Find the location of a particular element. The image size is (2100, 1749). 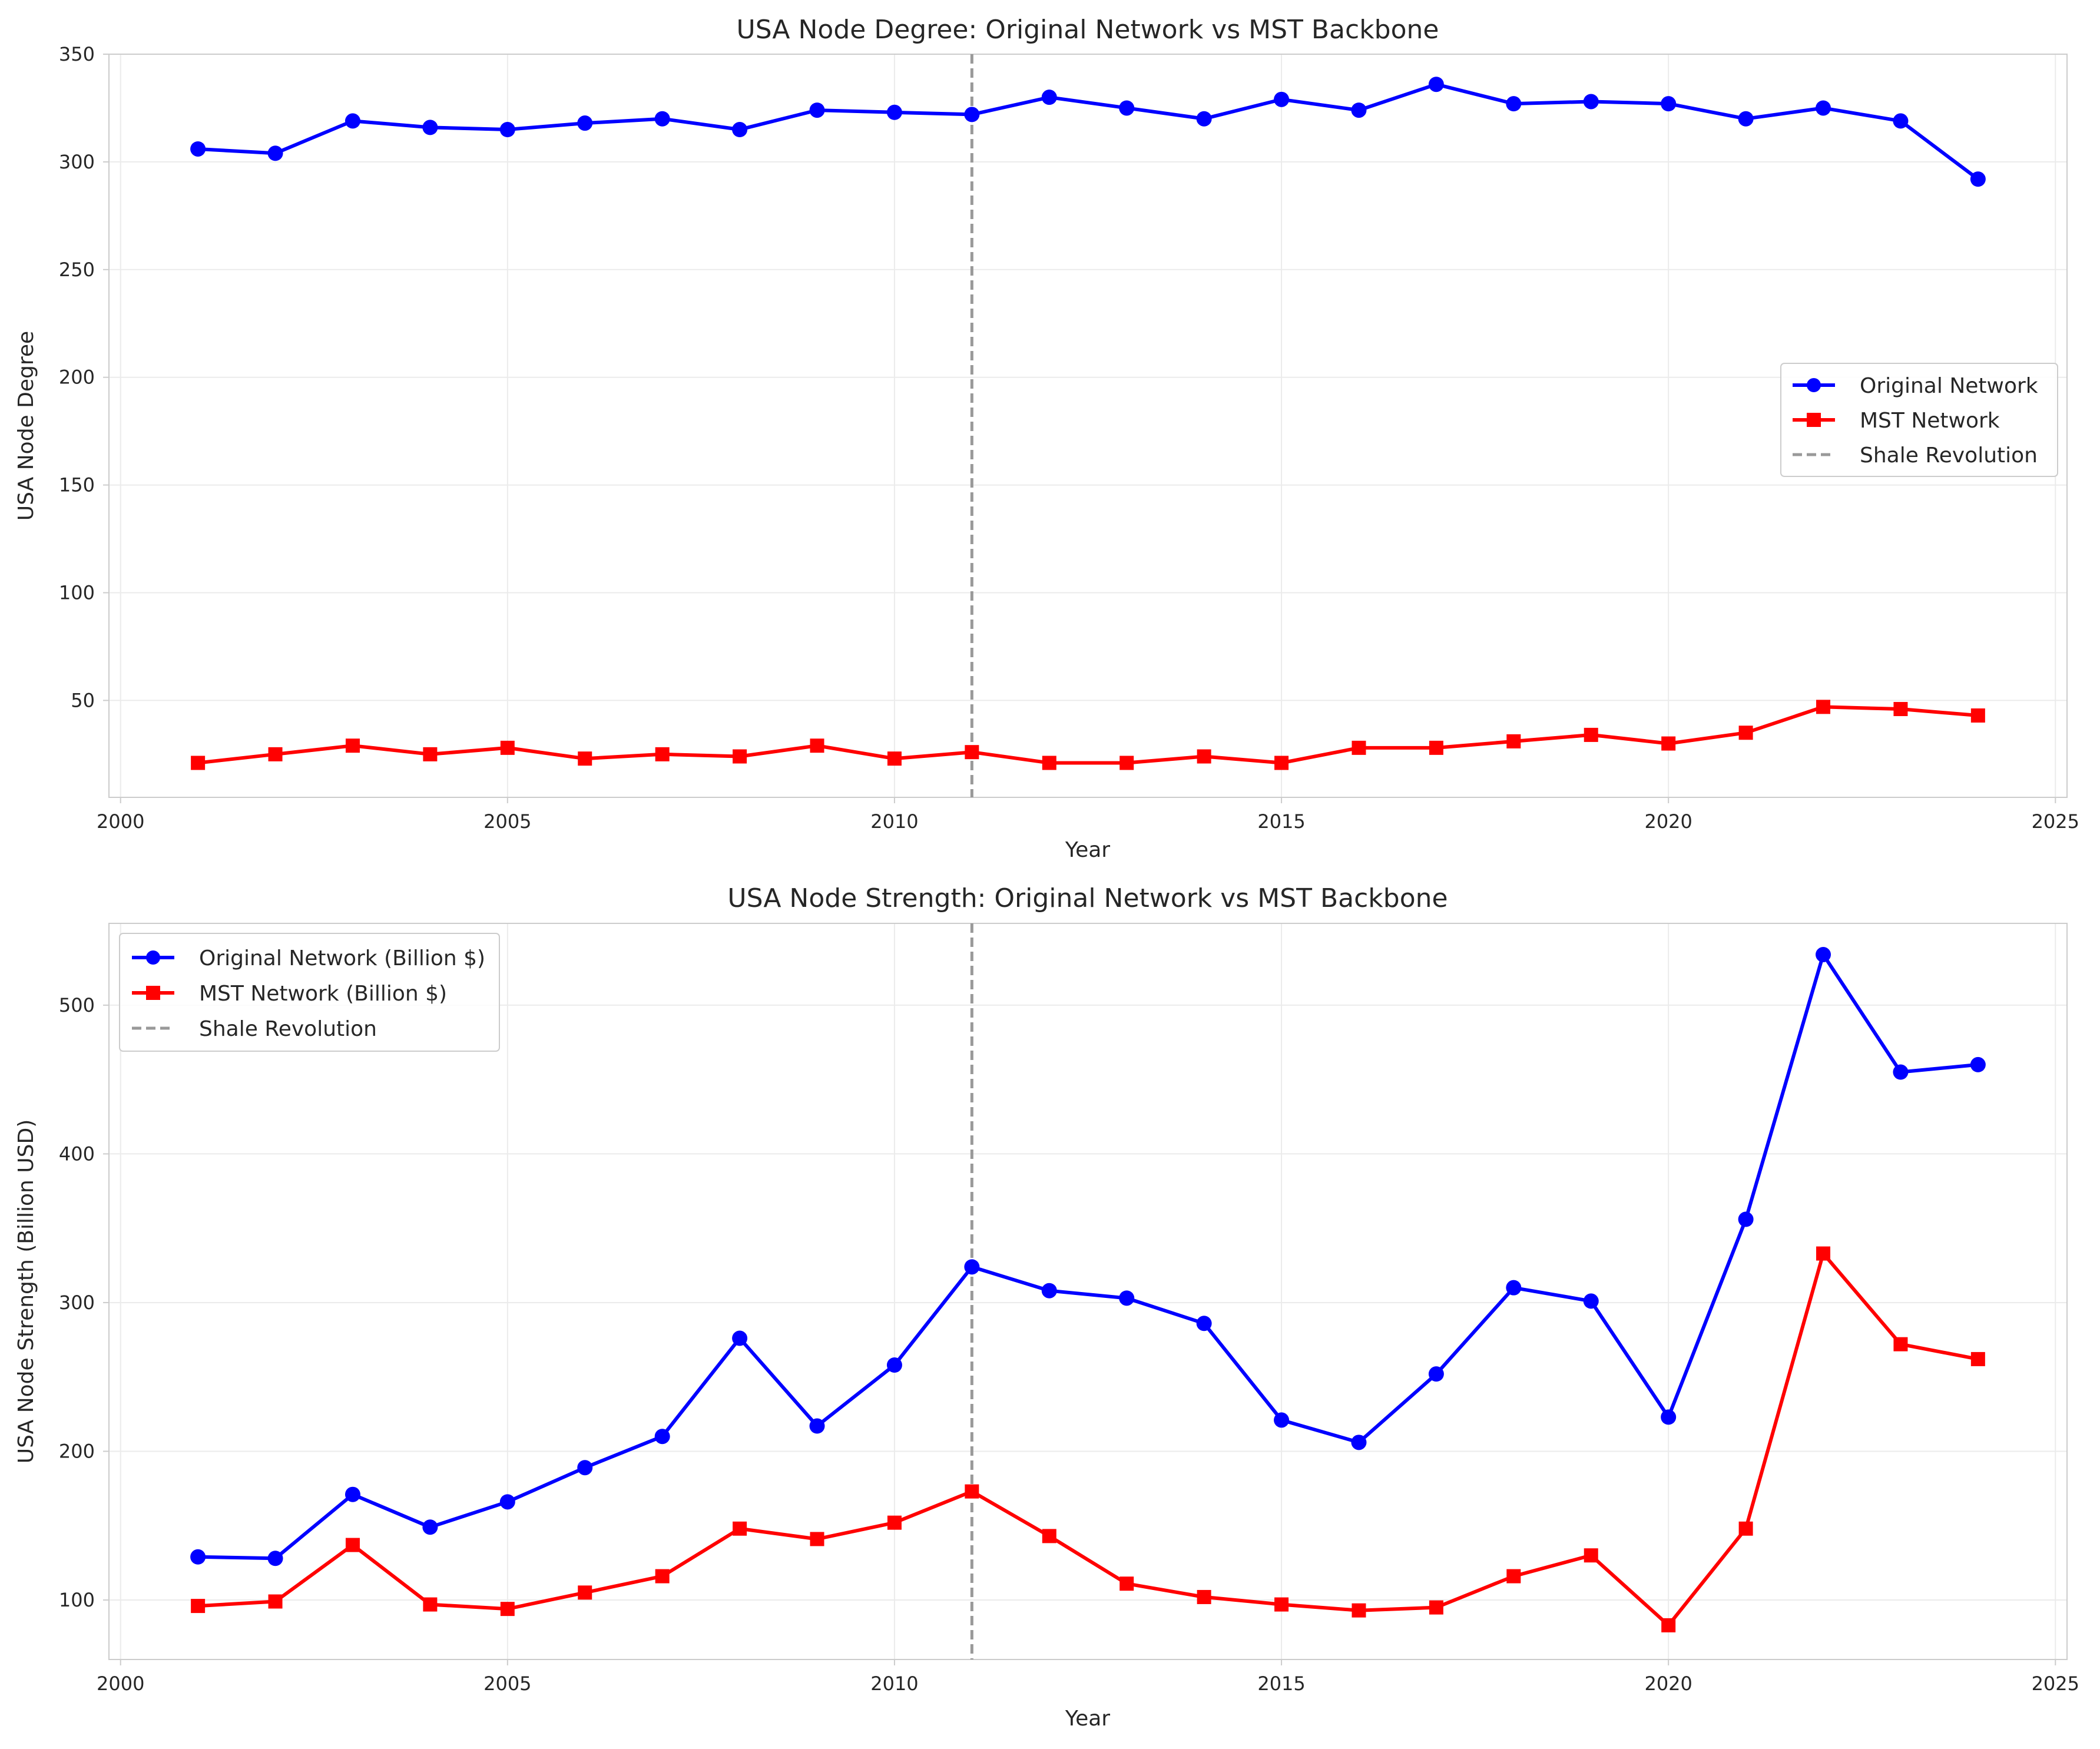

strength-legend-original-marker is located at coordinates (153, 958).